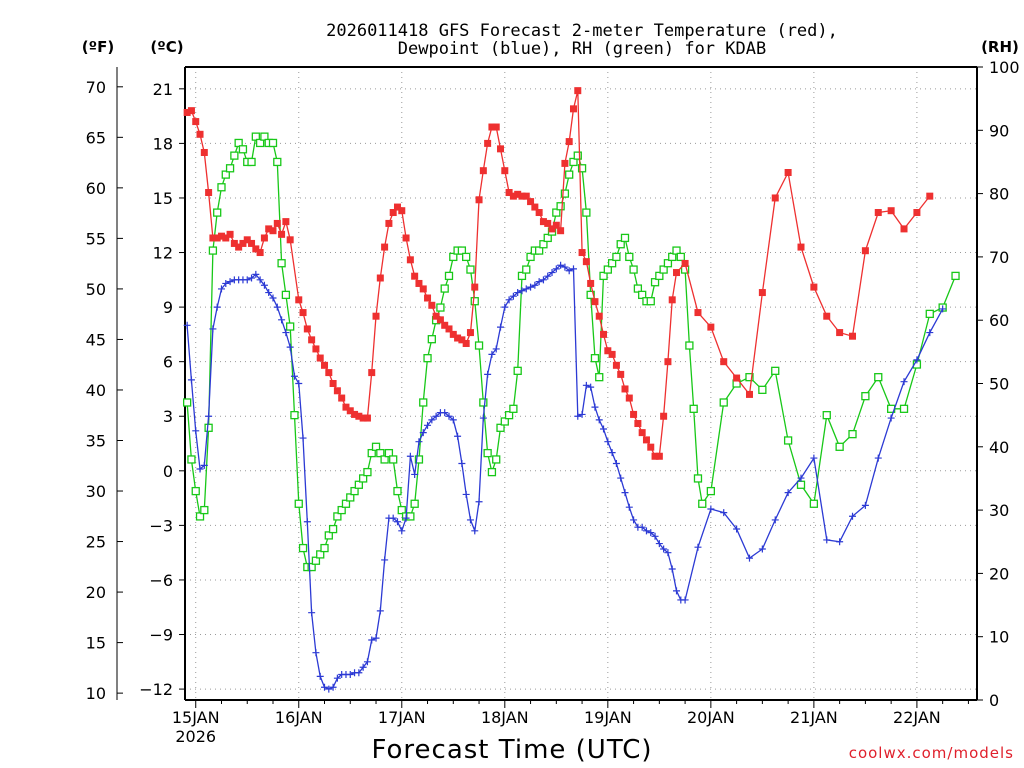 The image size is (1024, 768). Describe the element at coordinates (299, 717) in the screenshot. I see `x-tick-label: 16JAN` at that location.